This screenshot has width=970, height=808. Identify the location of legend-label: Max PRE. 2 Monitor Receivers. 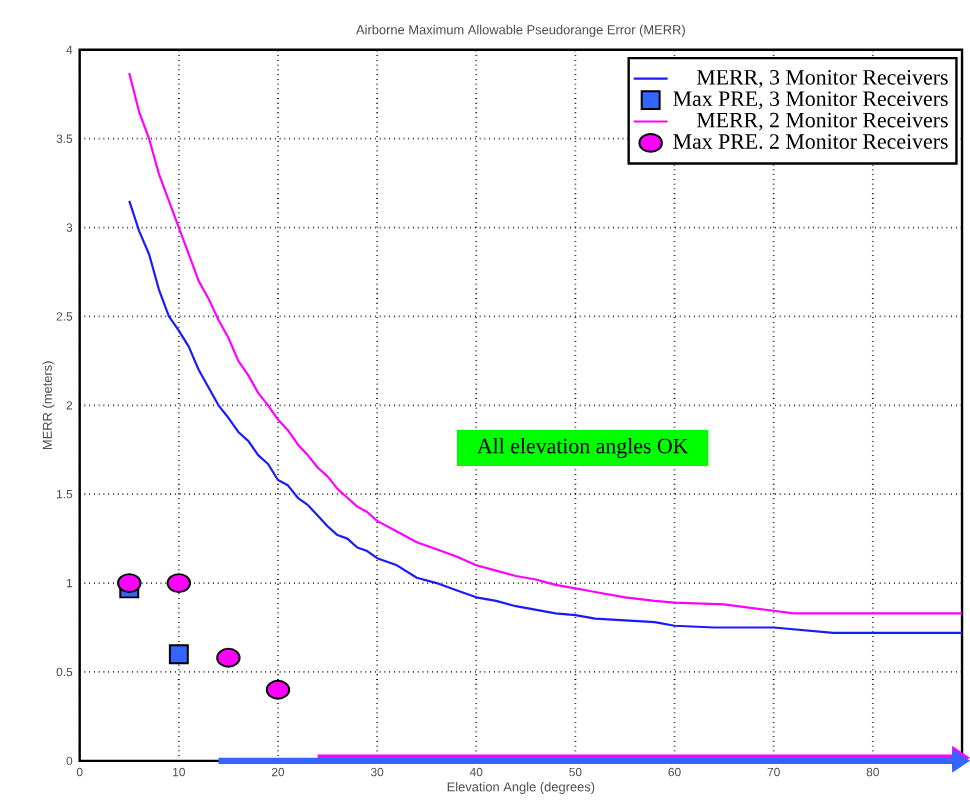
(810, 141).